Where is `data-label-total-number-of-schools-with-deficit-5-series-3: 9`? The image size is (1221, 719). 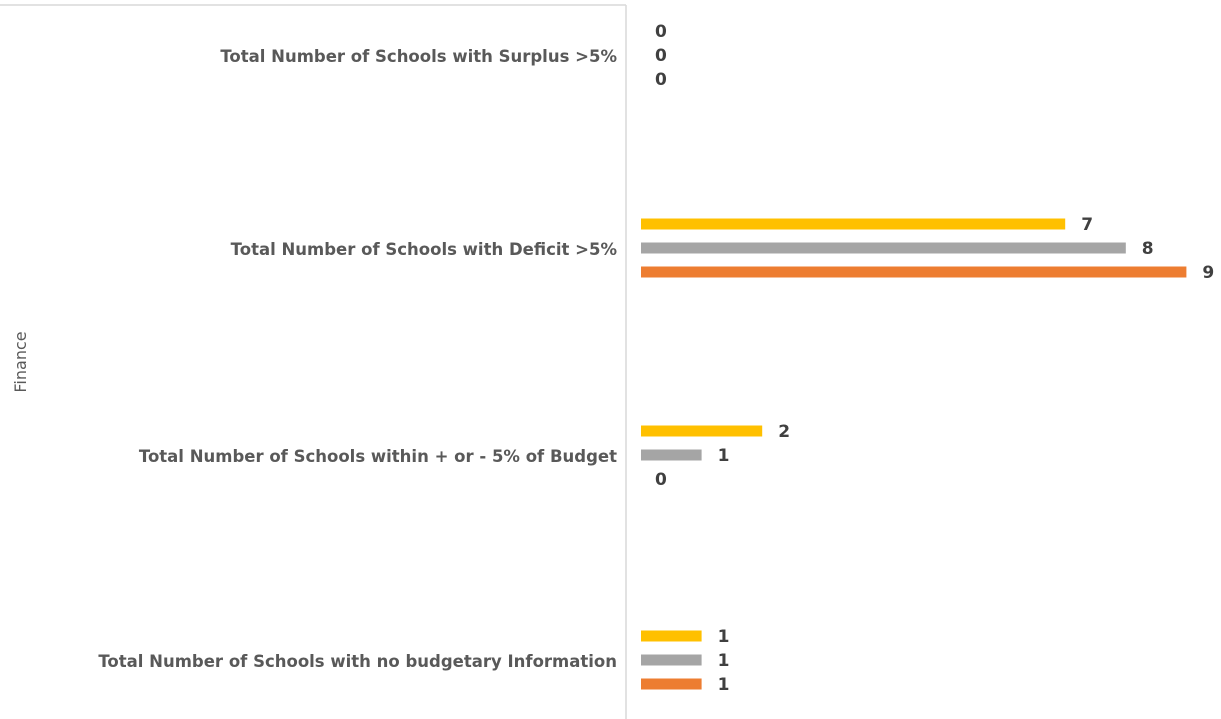 data-label-total-number-of-schools-with-deficit-5-series-3: 9 is located at coordinates (1208, 273).